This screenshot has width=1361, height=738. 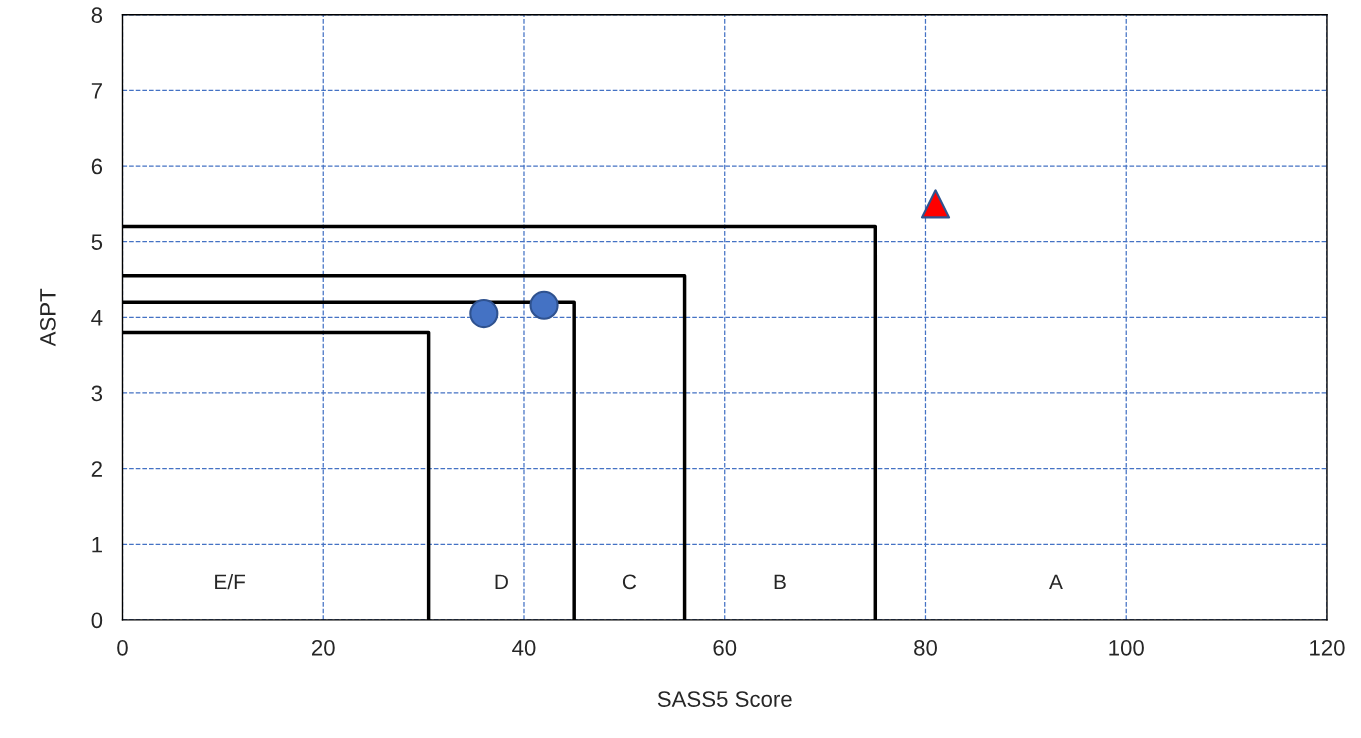 What do you see at coordinates (96, 91) in the screenshot?
I see `y-tick-label: 7` at bounding box center [96, 91].